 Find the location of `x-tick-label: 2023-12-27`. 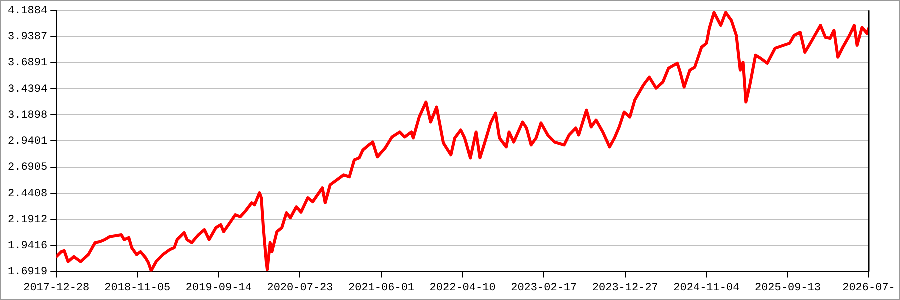

x-tick-label: 2023-12-27 is located at coordinates (625, 288).